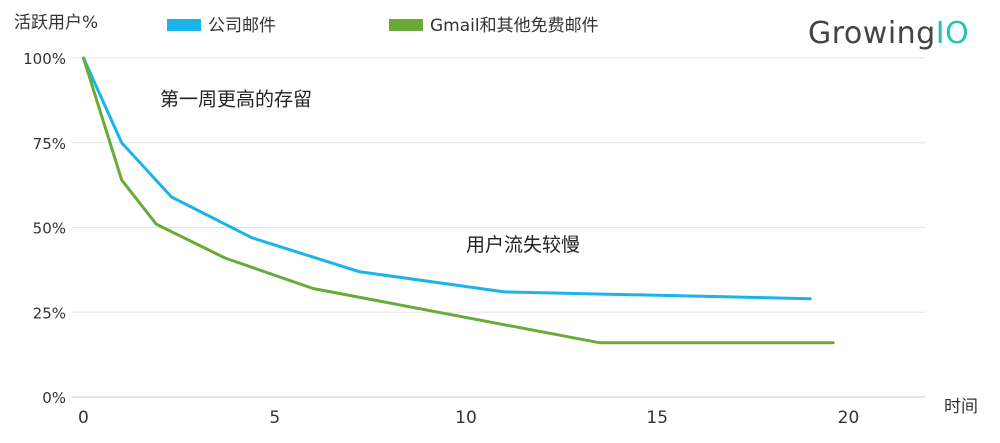 The height and width of the screenshot is (443, 1000). What do you see at coordinates (44, 59) in the screenshot?
I see `y-tick-label: 100%` at bounding box center [44, 59].